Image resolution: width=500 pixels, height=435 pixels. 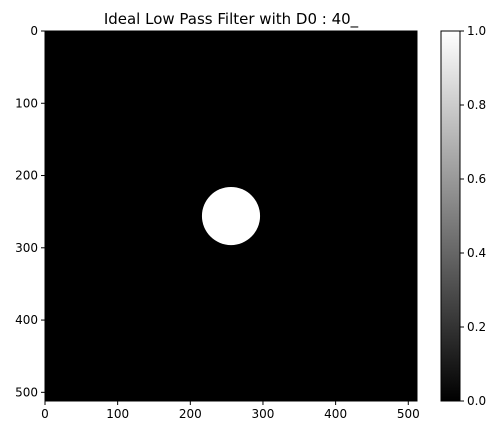 I want to click on colorbar-tick-label: 0.2, so click(x=476, y=327).